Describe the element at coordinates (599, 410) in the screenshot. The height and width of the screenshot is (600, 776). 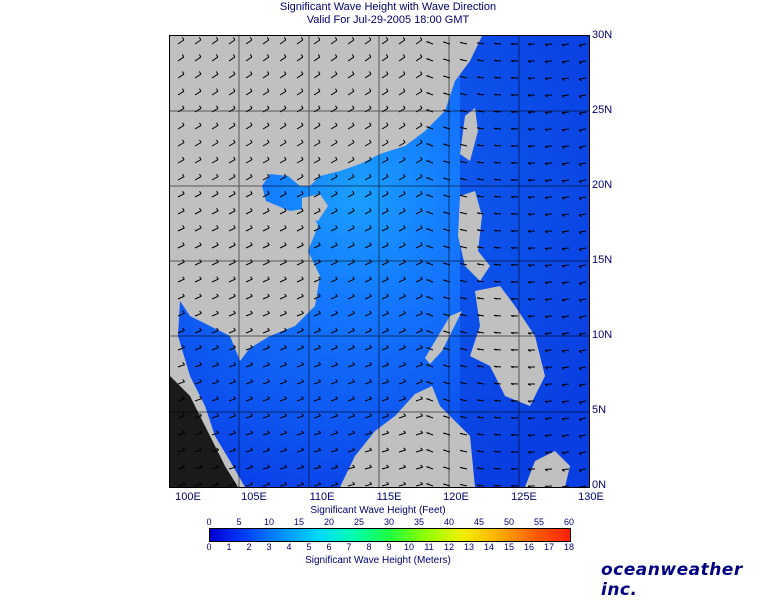
I see `lat-label-5n: 5N` at that location.